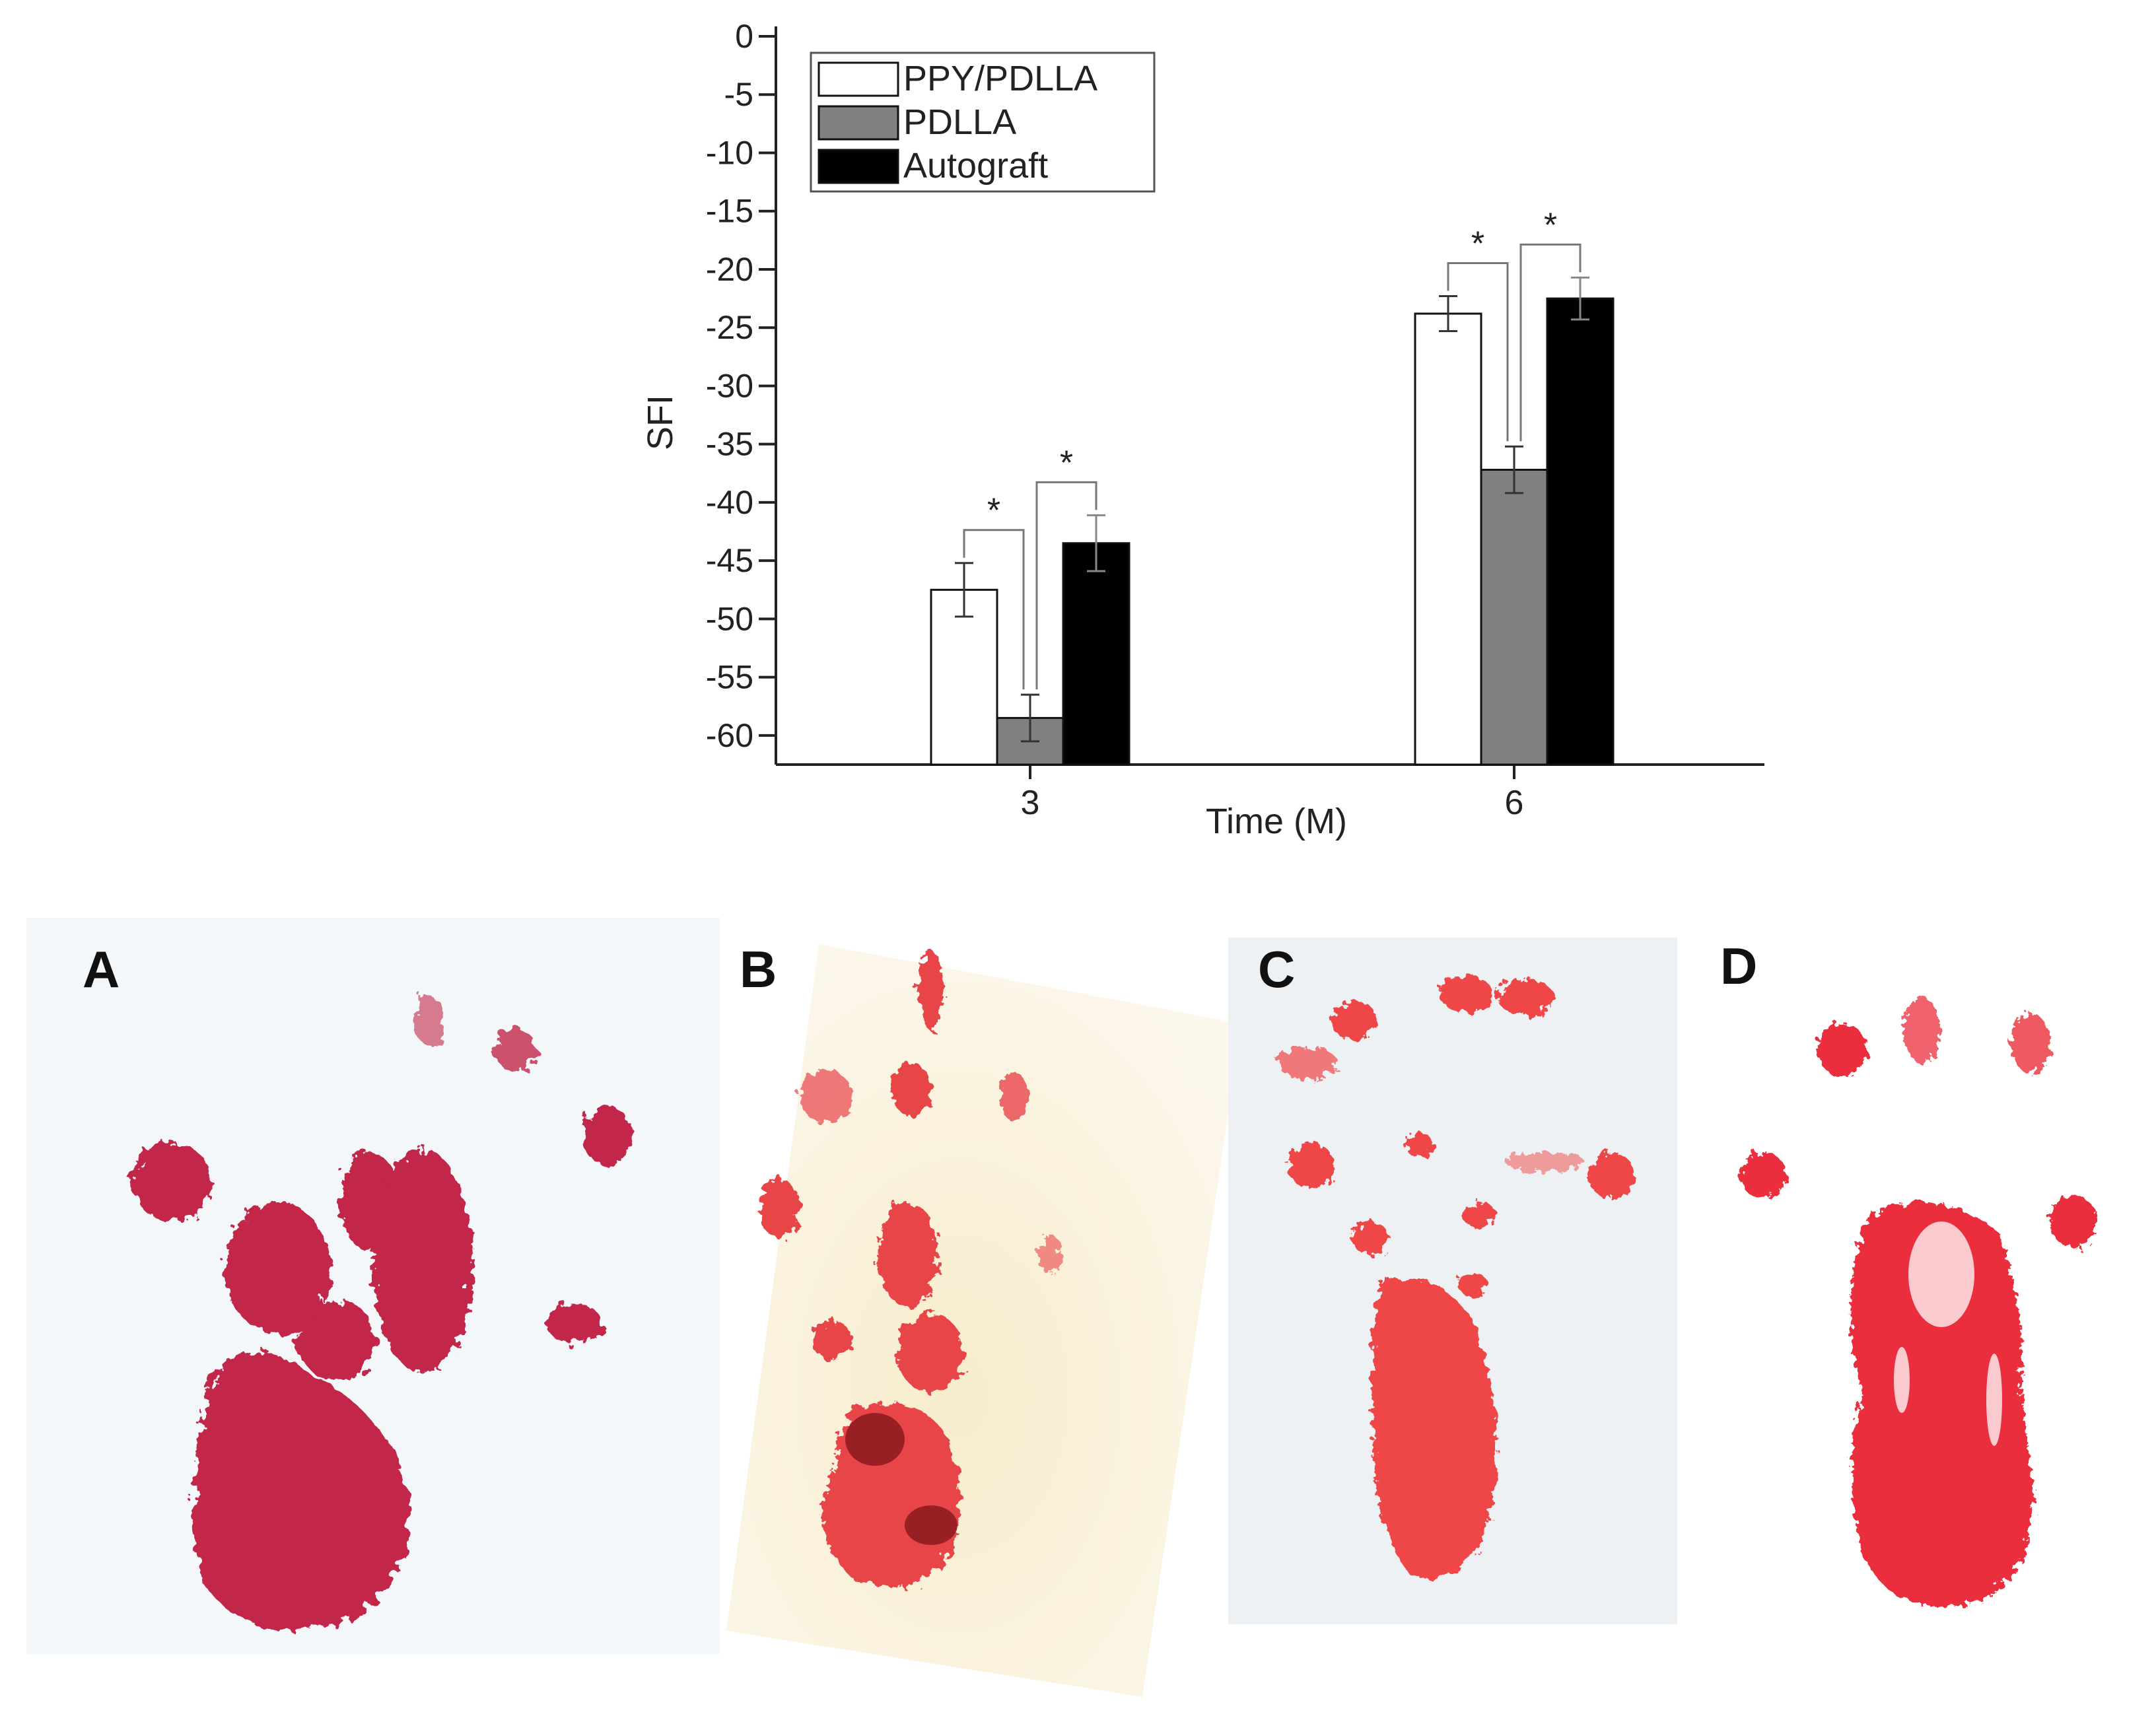 This screenshot has width=2156, height=1718. I want to click on y-tick-label: -45, so click(729, 560).